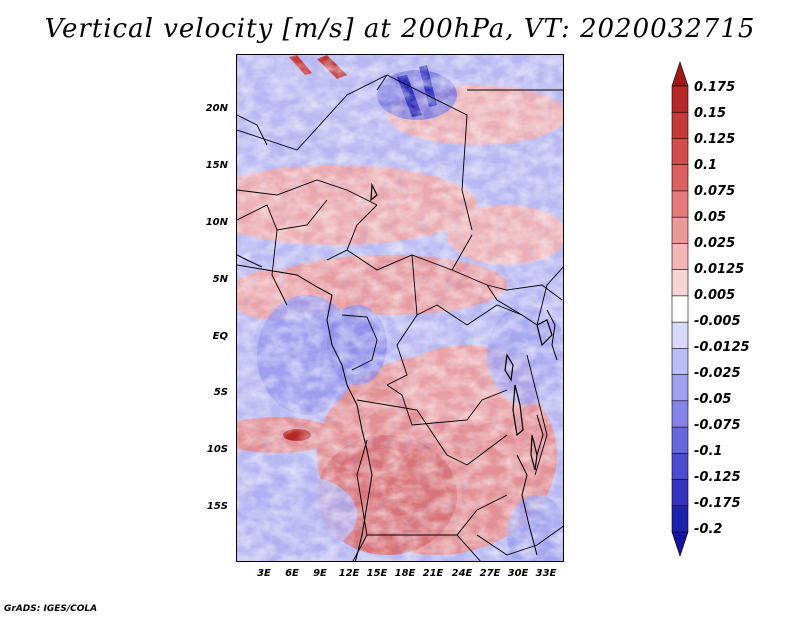 Image resolution: width=800 pixels, height=618 pixels. Describe the element at coordinates (349, 573) in the screenshot. I see `lon-label-12e: 12E` at that location.